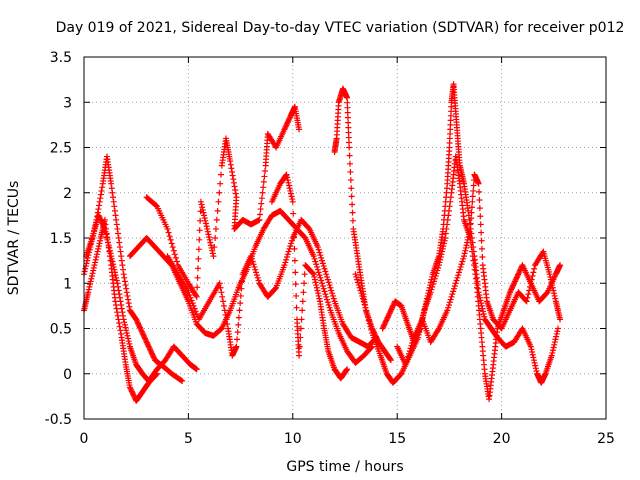  I want to click on x-tick-label: 10, so click(293, 439).